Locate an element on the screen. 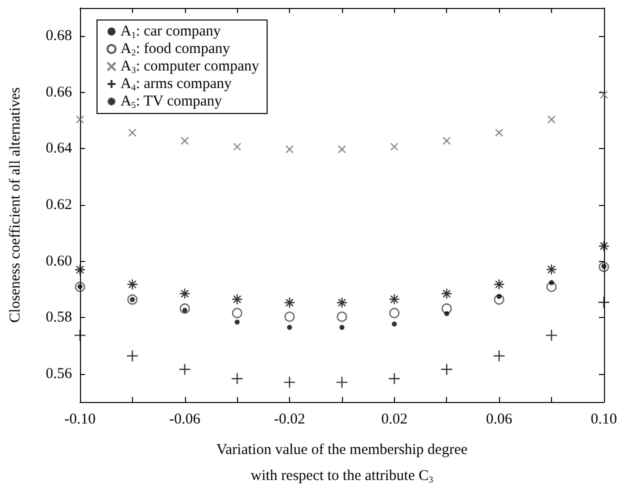 The height and width of the screenshot is (494, 620). y-tick-label: 0.56 is located at coordinates (59, 374).